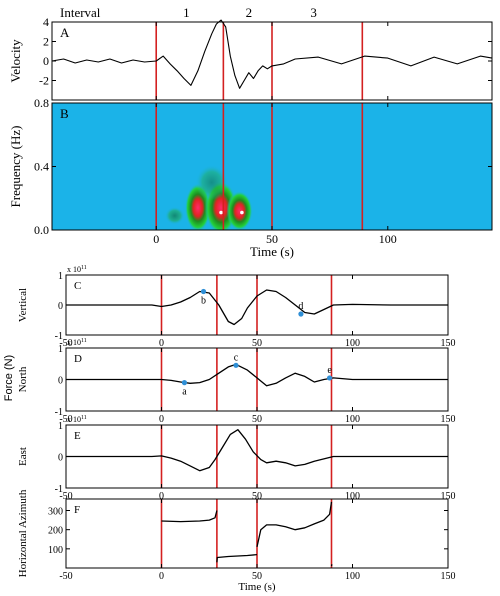  What do you see at coordinates (65, 32) in the screenshot?
I see `panel-label: A` at bounding box center [65, 32].